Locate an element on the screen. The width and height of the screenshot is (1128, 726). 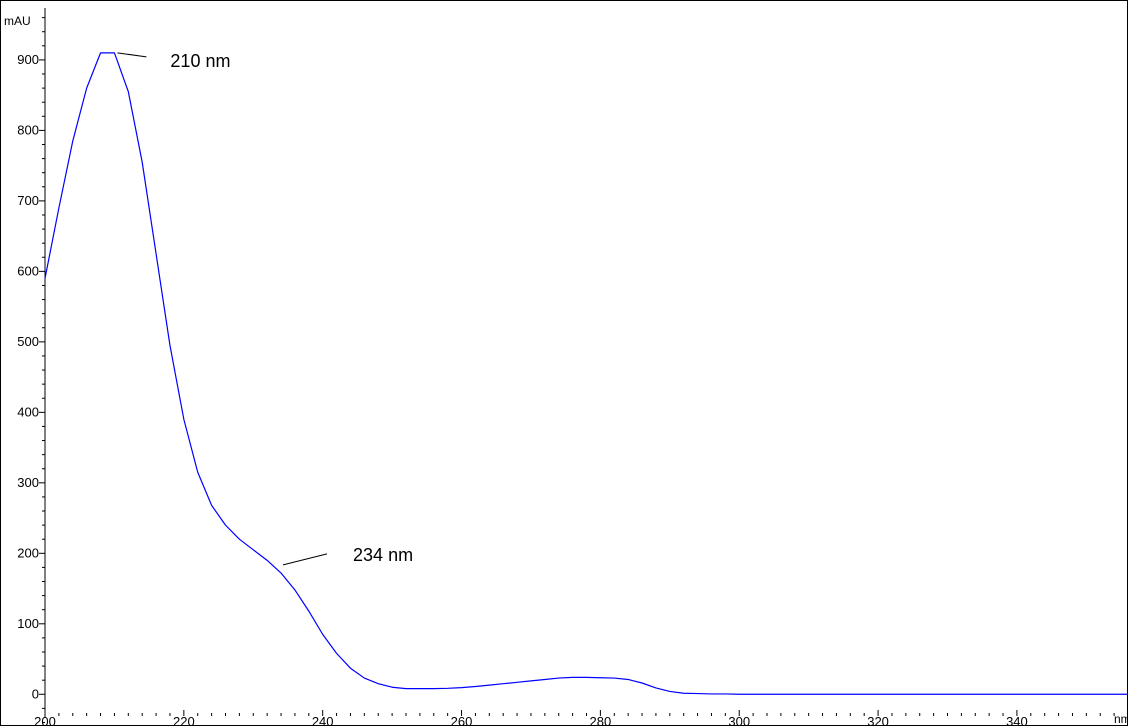
x-tick-label: 300 is located at coordinates (739, 720).